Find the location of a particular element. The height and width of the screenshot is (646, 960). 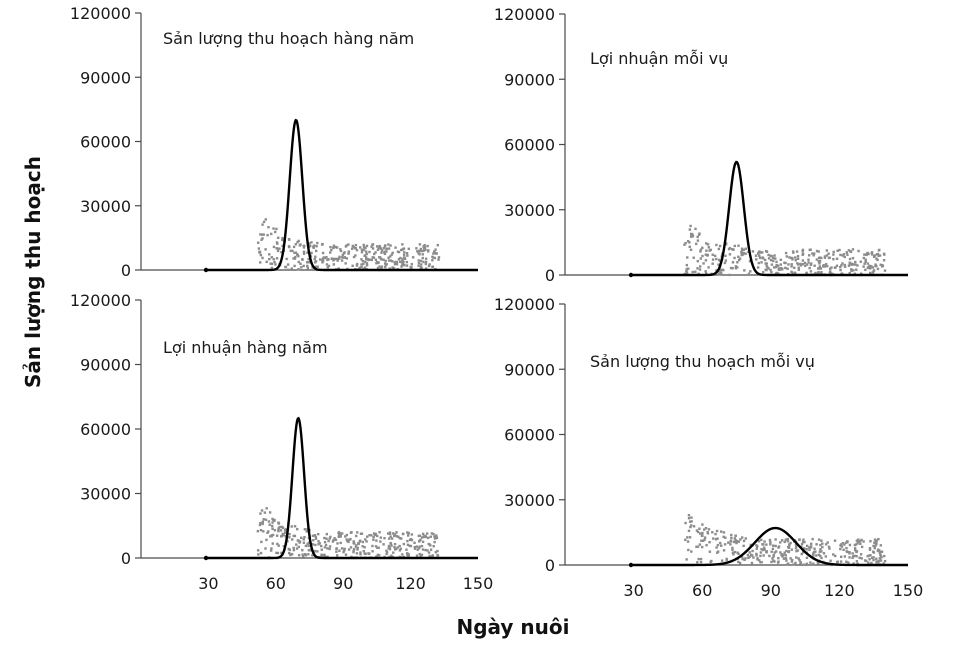

x-tick-label: 150 is located at coordinates (478, 583).